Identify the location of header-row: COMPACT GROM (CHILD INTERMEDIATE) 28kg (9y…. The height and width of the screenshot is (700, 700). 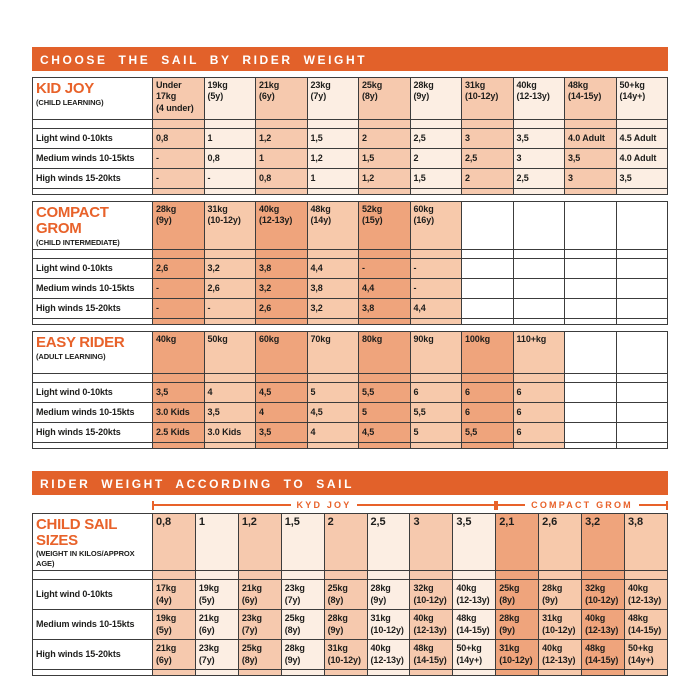
(350, 225).